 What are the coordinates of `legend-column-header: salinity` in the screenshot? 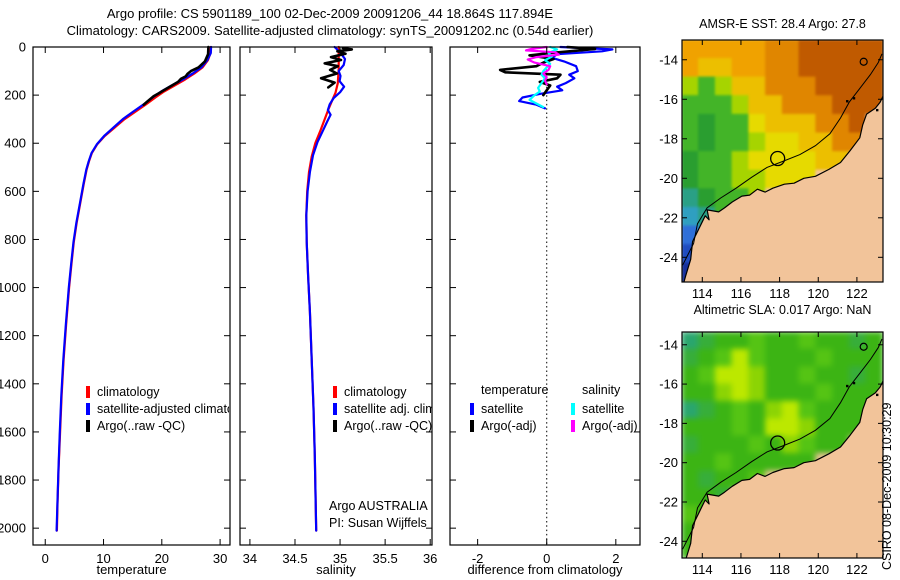 It's located at (601, 390).